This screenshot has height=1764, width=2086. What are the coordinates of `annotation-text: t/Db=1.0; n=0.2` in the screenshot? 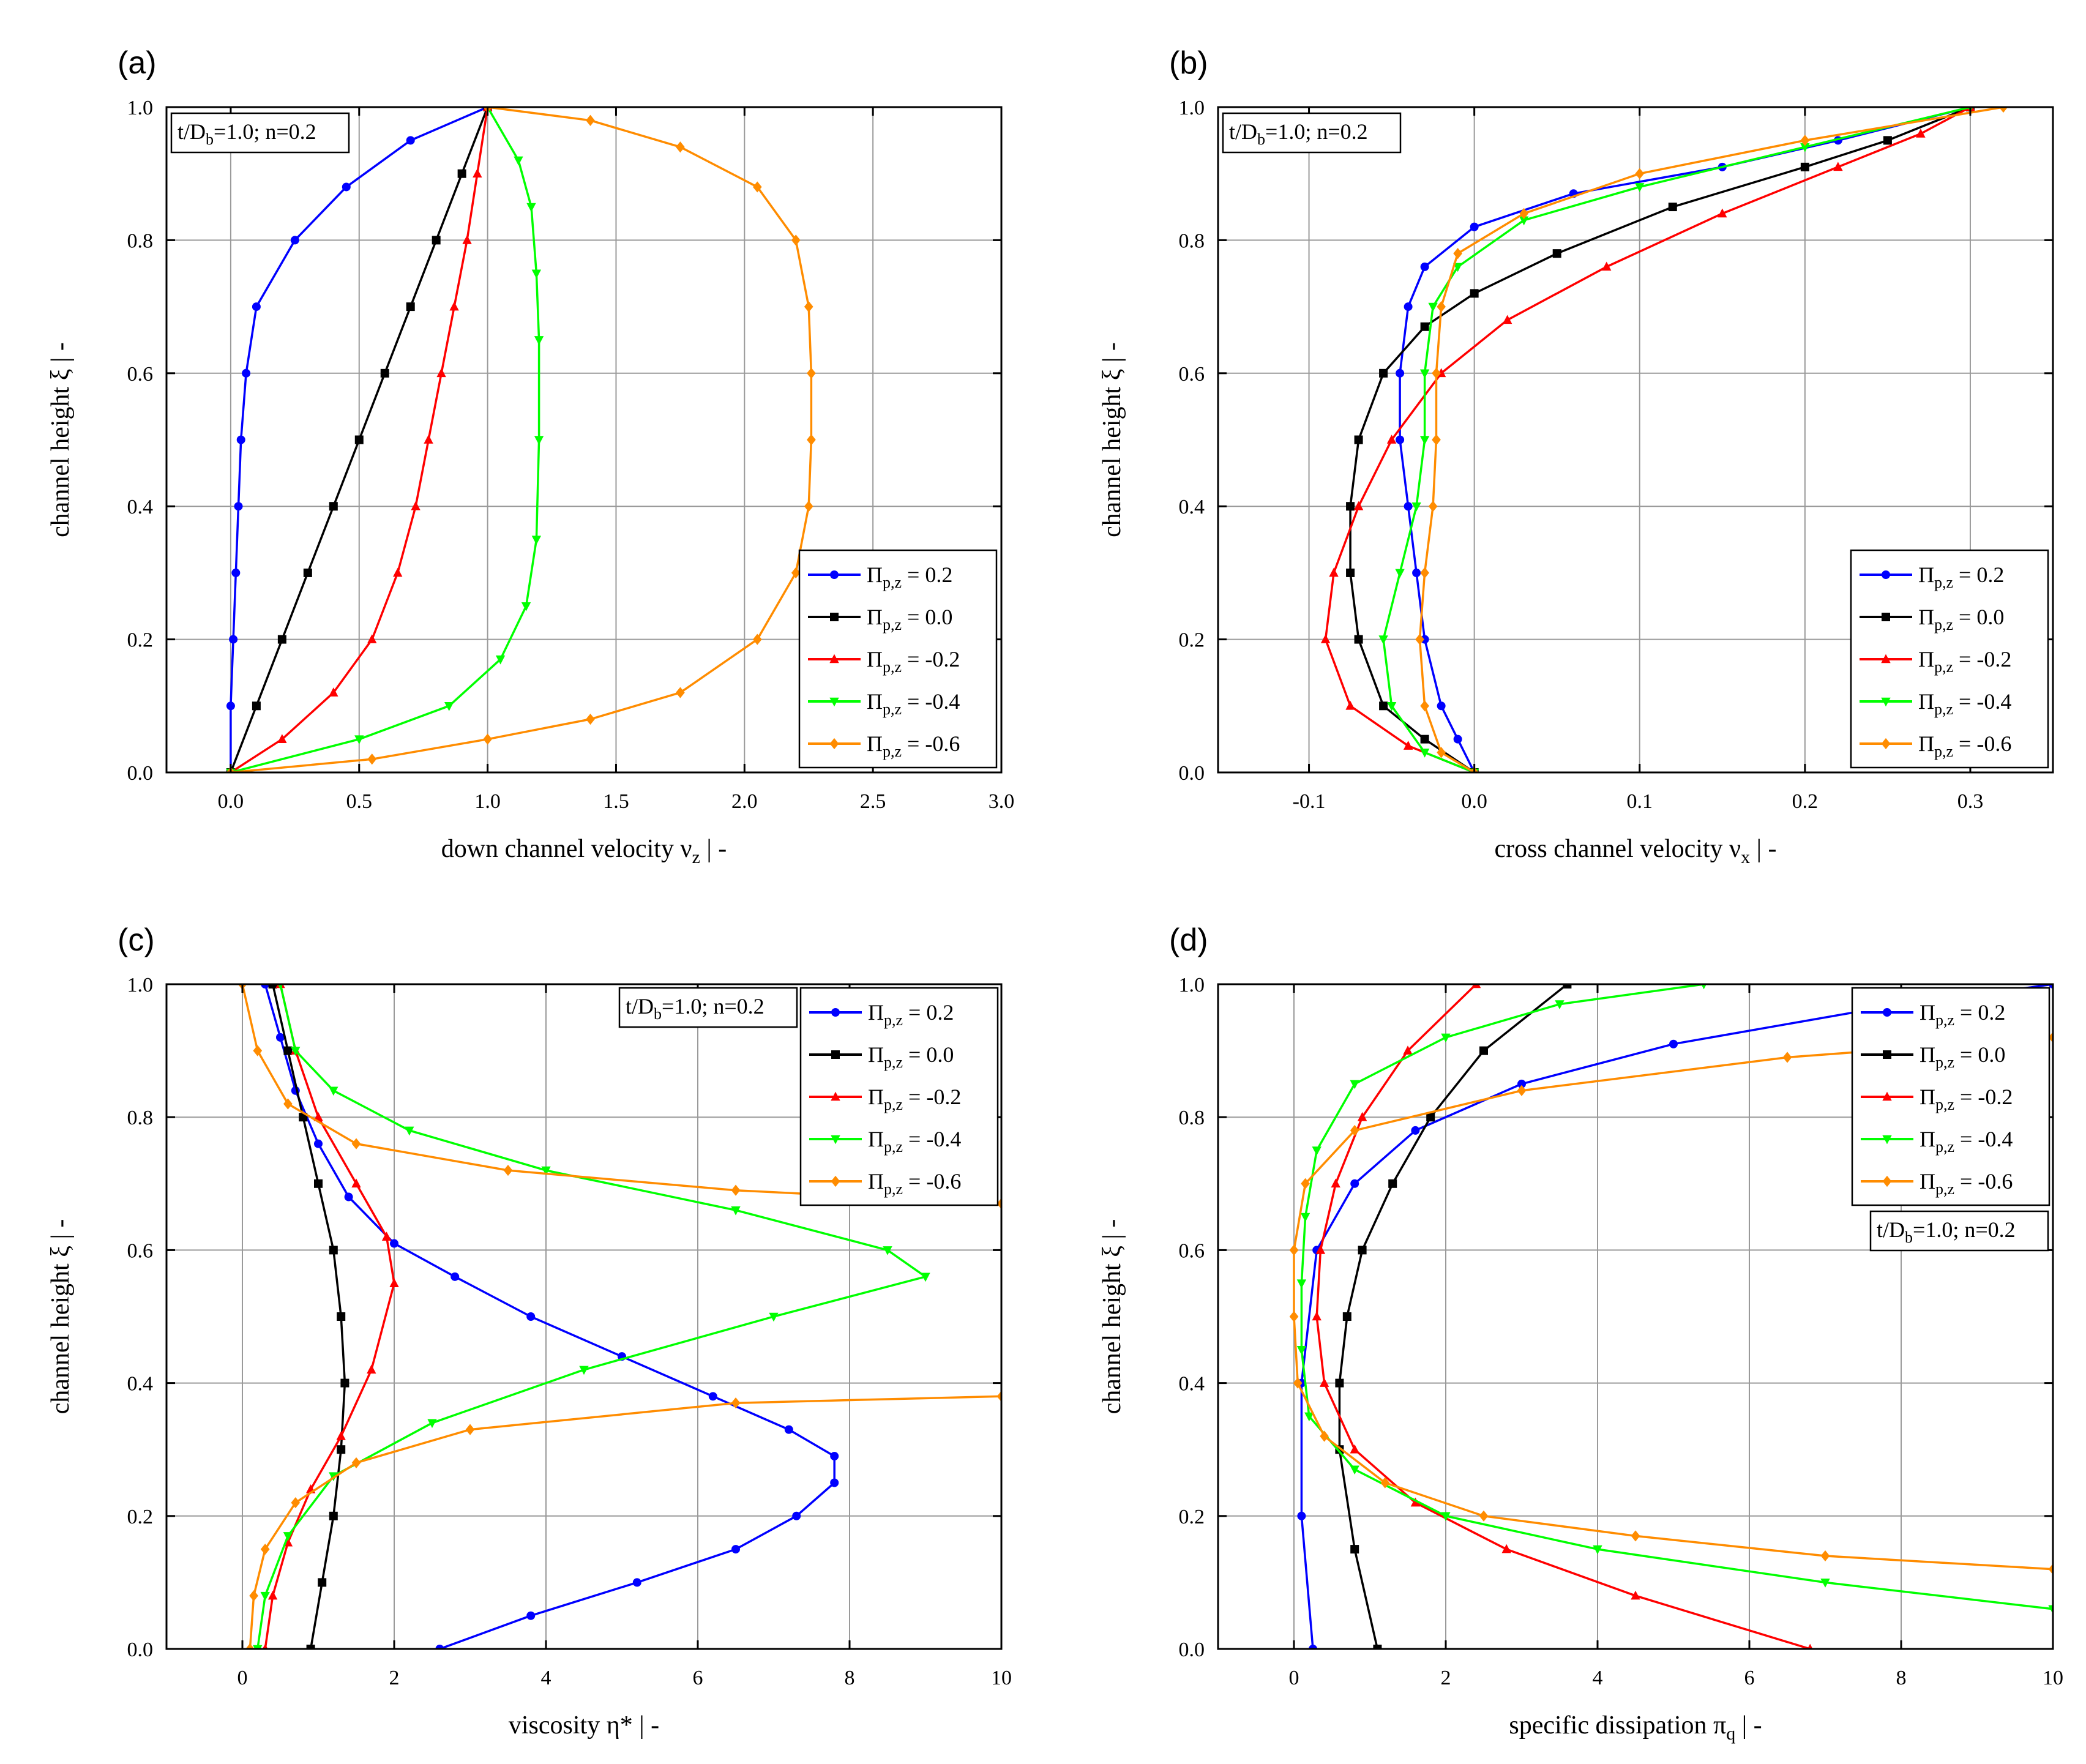 It's located at (1946, 1231).